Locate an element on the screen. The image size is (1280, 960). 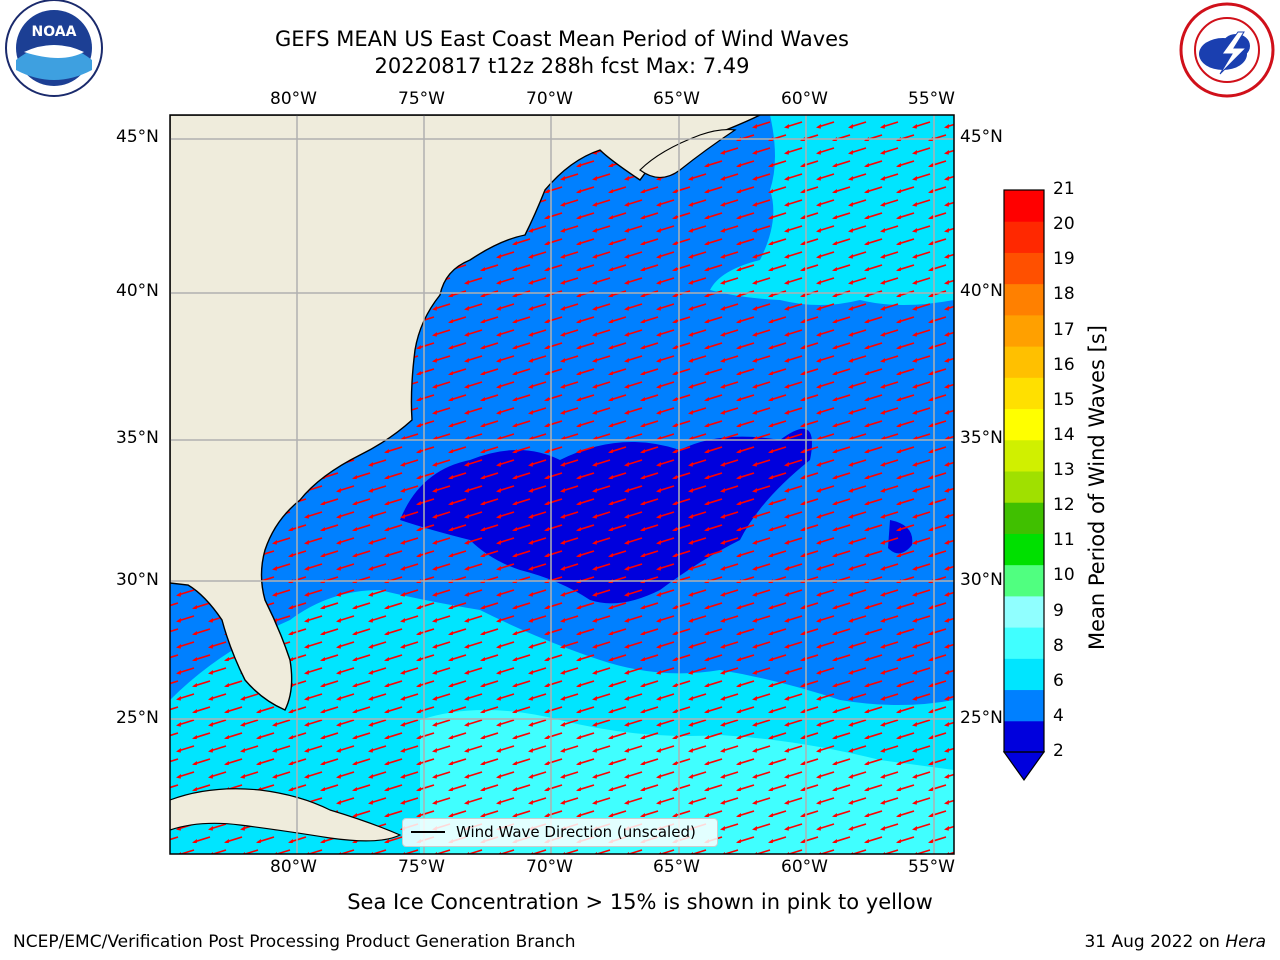
lat-tick-right: 45°N is located at coordinates (981, 137).